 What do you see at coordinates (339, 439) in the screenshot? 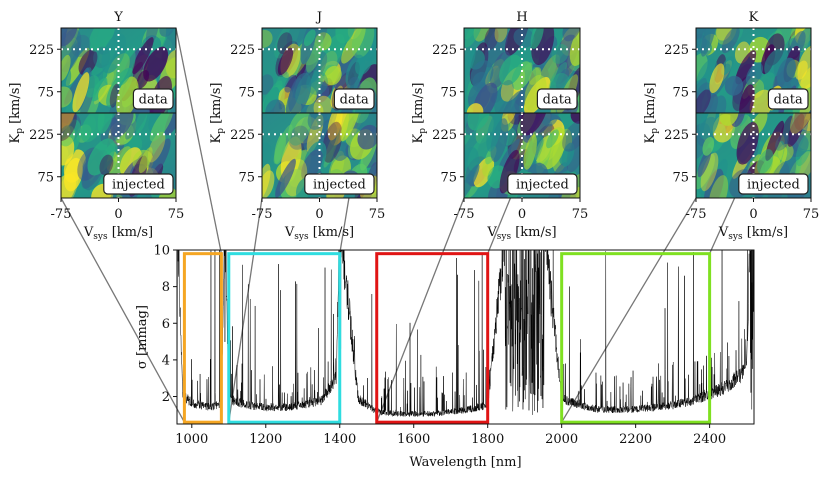
I see `x-tick-label: 1400` at bounding box center [339, 439].